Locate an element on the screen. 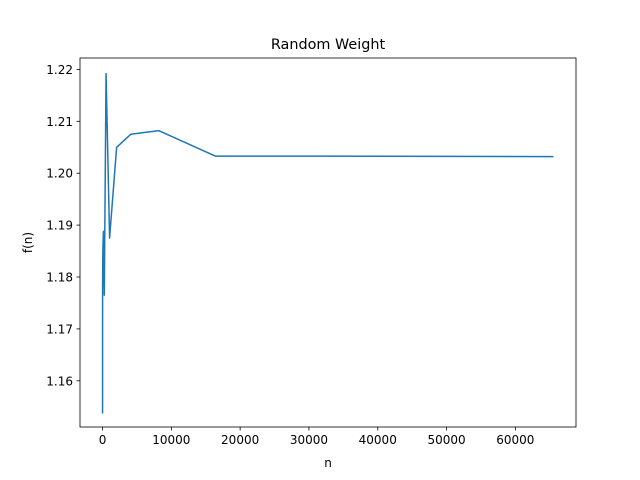  x-tick-label: 10000 is located at coordinates (171, 440).